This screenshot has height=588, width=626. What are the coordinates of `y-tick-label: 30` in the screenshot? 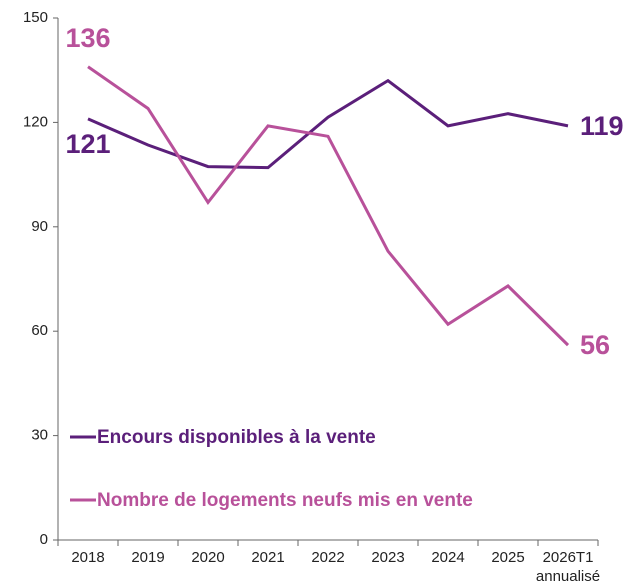 It's located at (39, 435).